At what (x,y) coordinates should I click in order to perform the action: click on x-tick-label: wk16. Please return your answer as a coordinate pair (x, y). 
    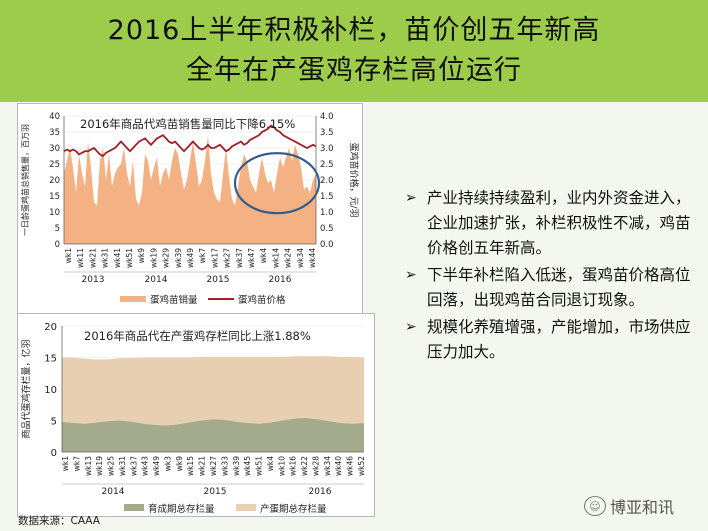
    Looking at the image, I should click on (293, 466).